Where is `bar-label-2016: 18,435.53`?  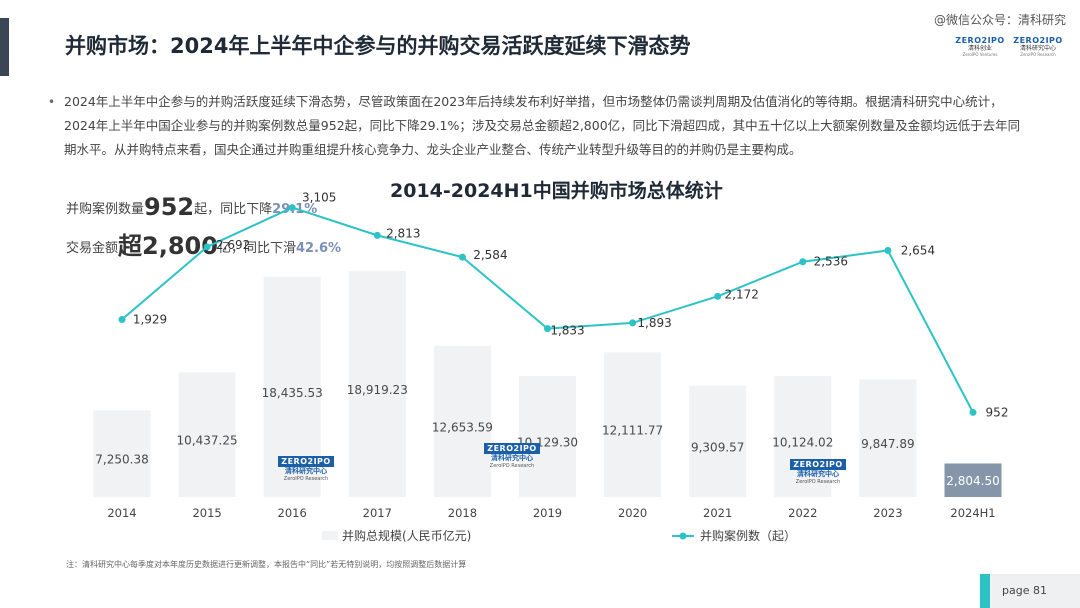
bar-label-2016: 18,435.53 is located at coordinates (292, 393).